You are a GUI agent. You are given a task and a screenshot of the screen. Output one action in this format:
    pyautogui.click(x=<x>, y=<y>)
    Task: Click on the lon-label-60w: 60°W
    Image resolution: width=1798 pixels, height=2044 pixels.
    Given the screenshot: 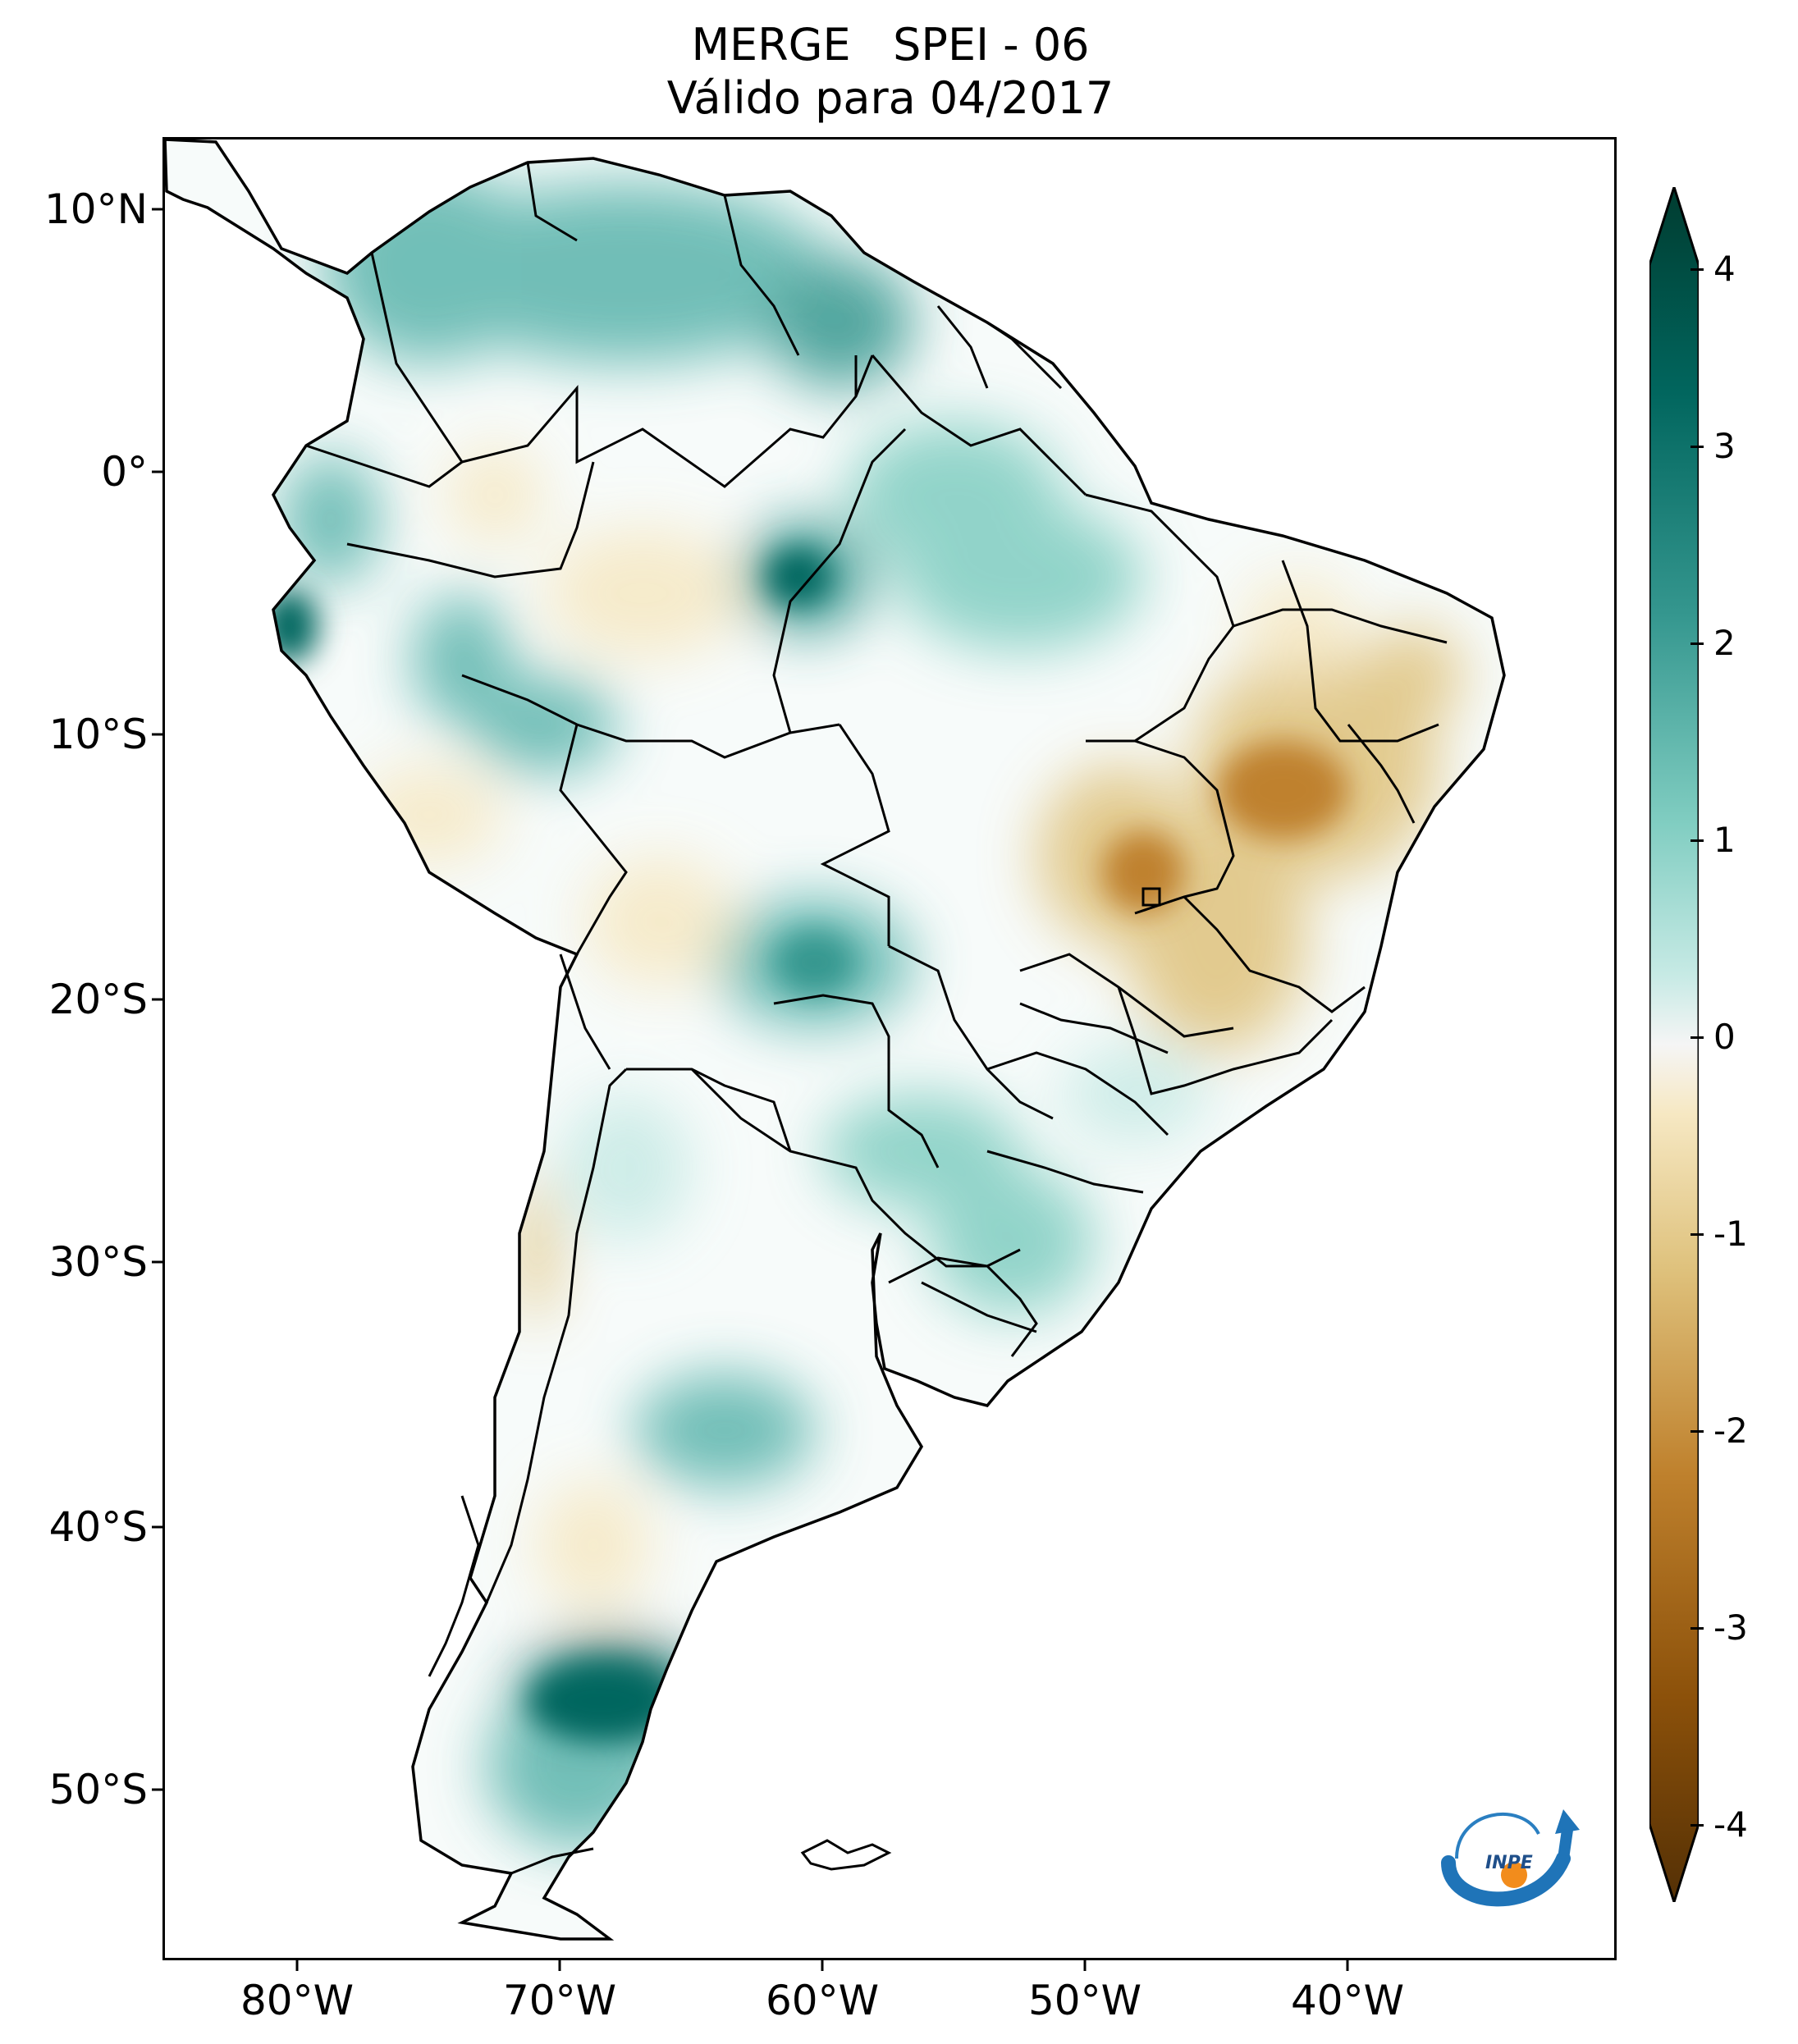 What is the action you would take?
    pyautogui.click(x=822, y=2001)
    